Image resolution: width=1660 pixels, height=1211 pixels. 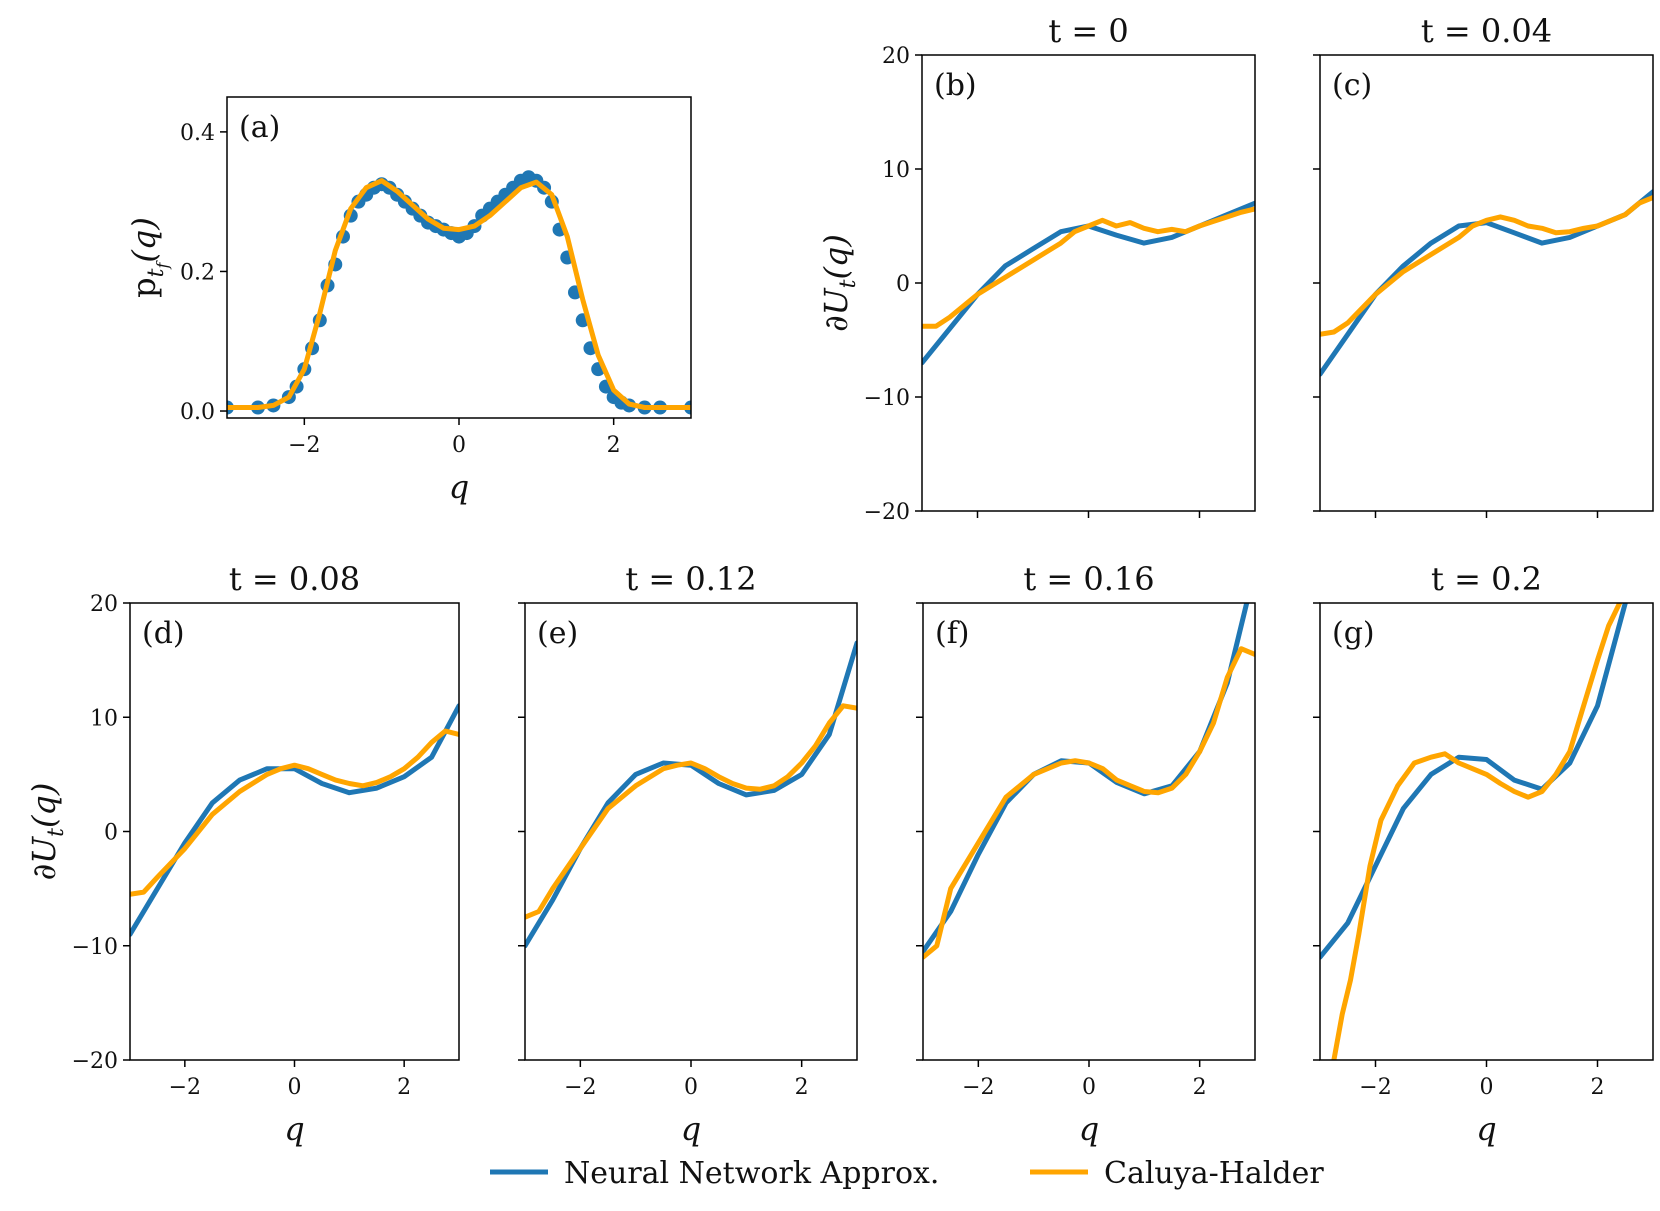 What do you see at coordinates (1486, 579) in the screenshot?
I see `panel-title: t = 0.2` at bounding box center [1486, 579].